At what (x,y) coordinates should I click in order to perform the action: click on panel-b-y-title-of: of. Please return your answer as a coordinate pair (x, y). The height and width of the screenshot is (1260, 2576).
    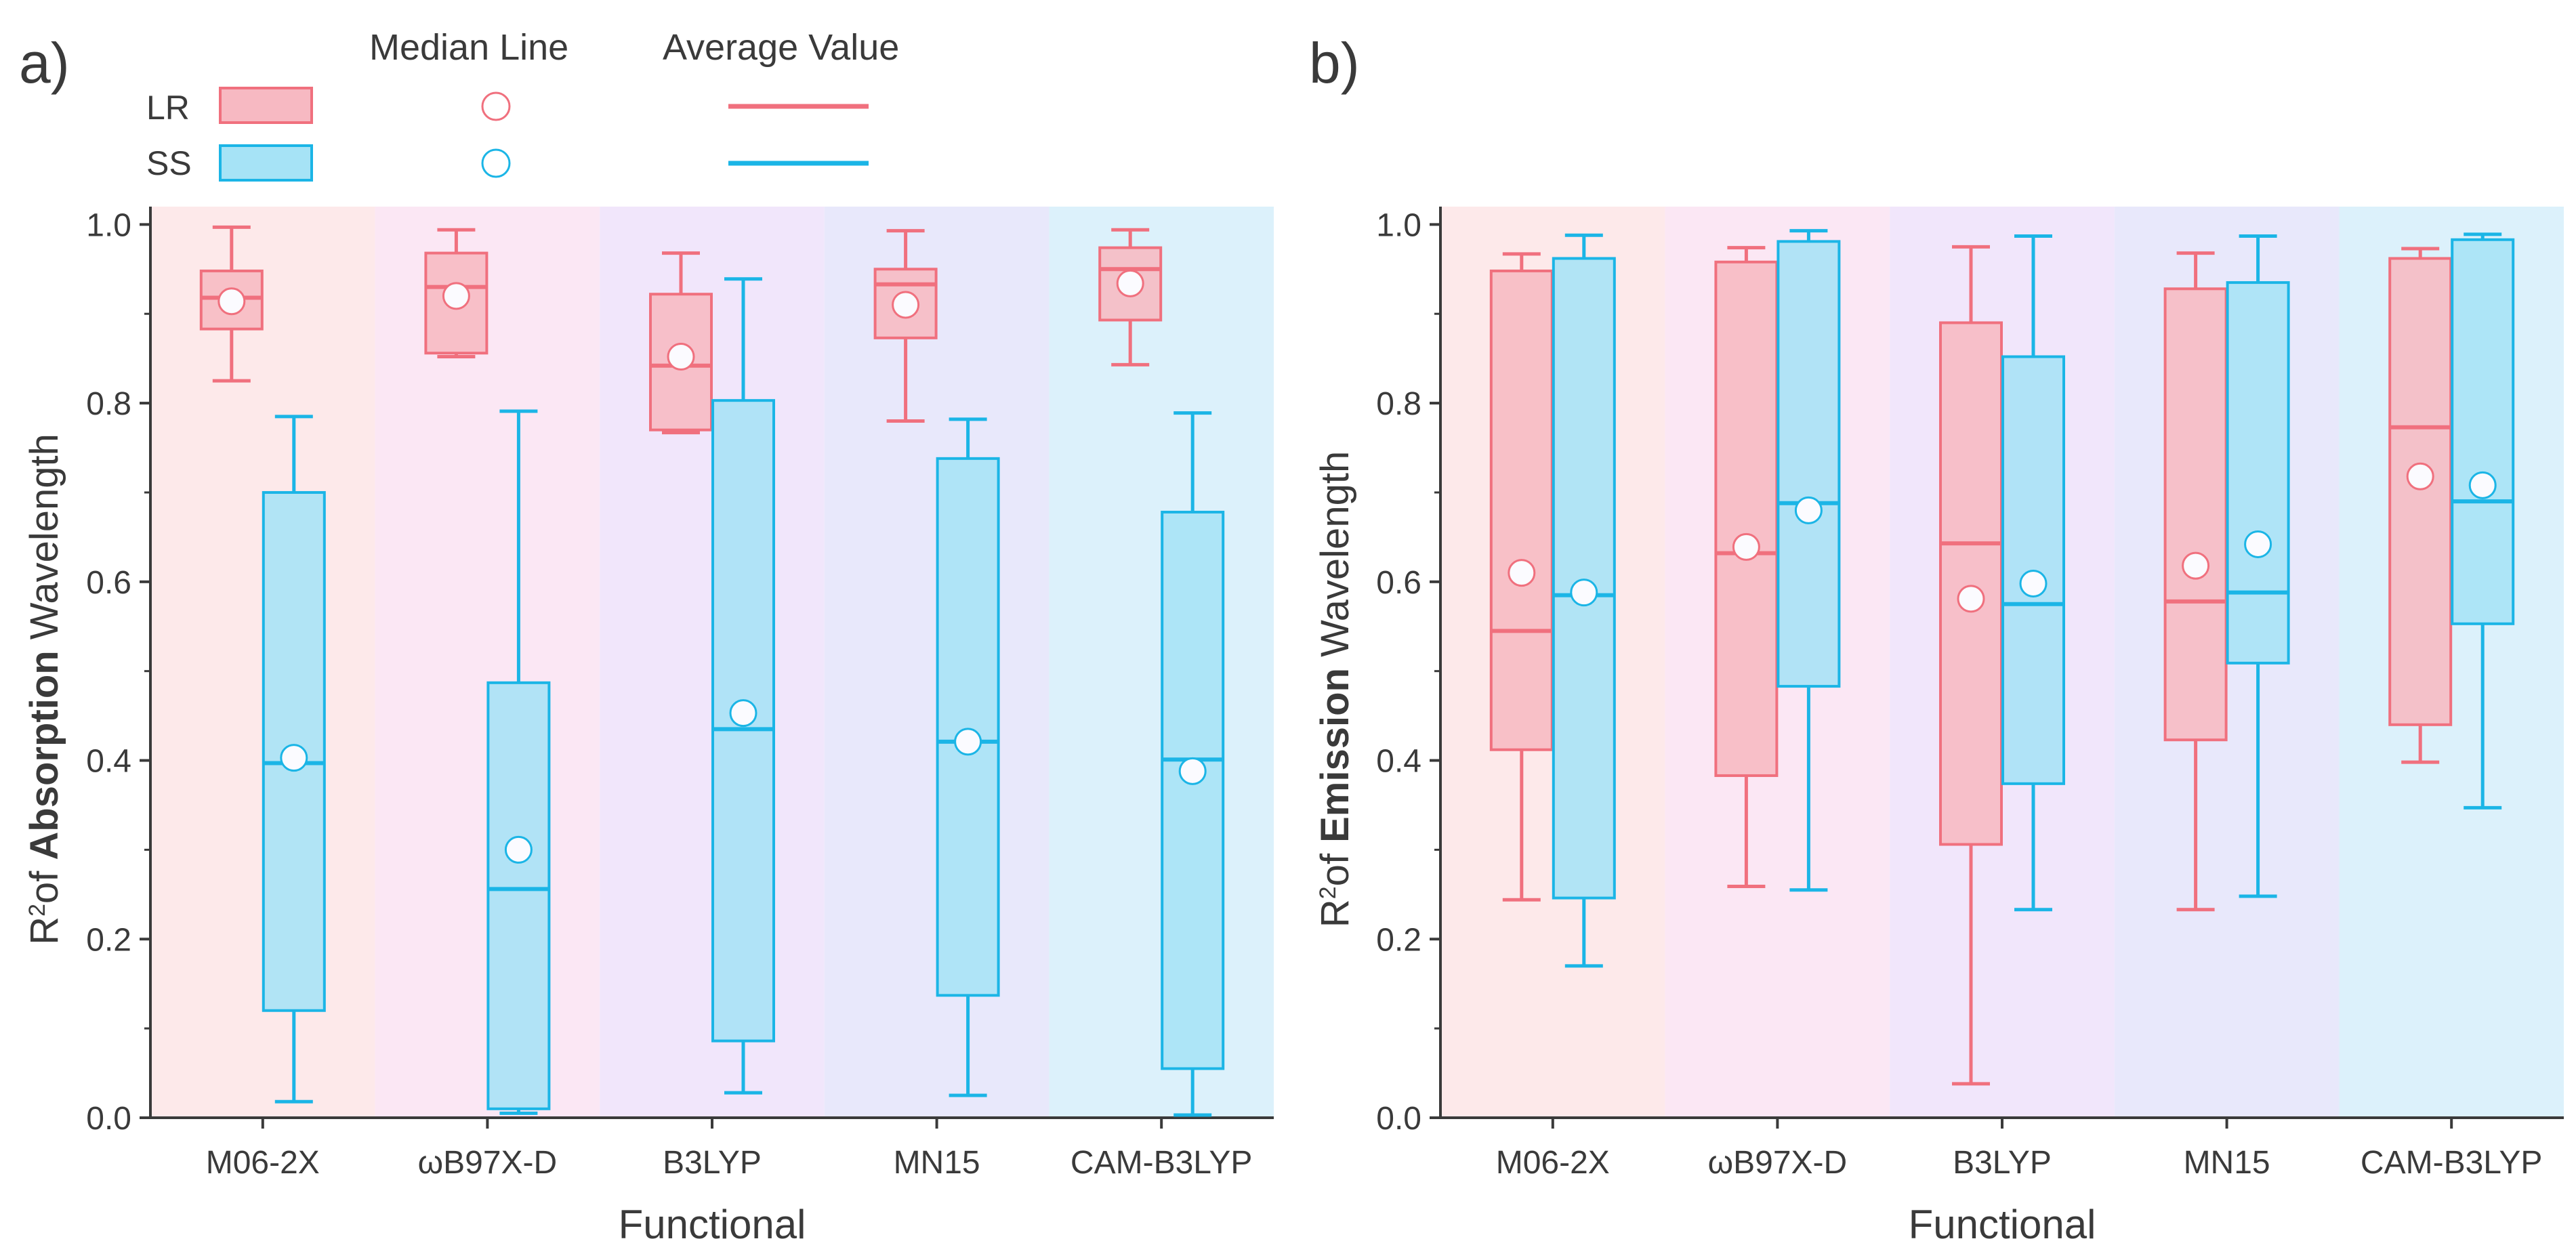
    Looking at the image, I should click on (1335, 865).